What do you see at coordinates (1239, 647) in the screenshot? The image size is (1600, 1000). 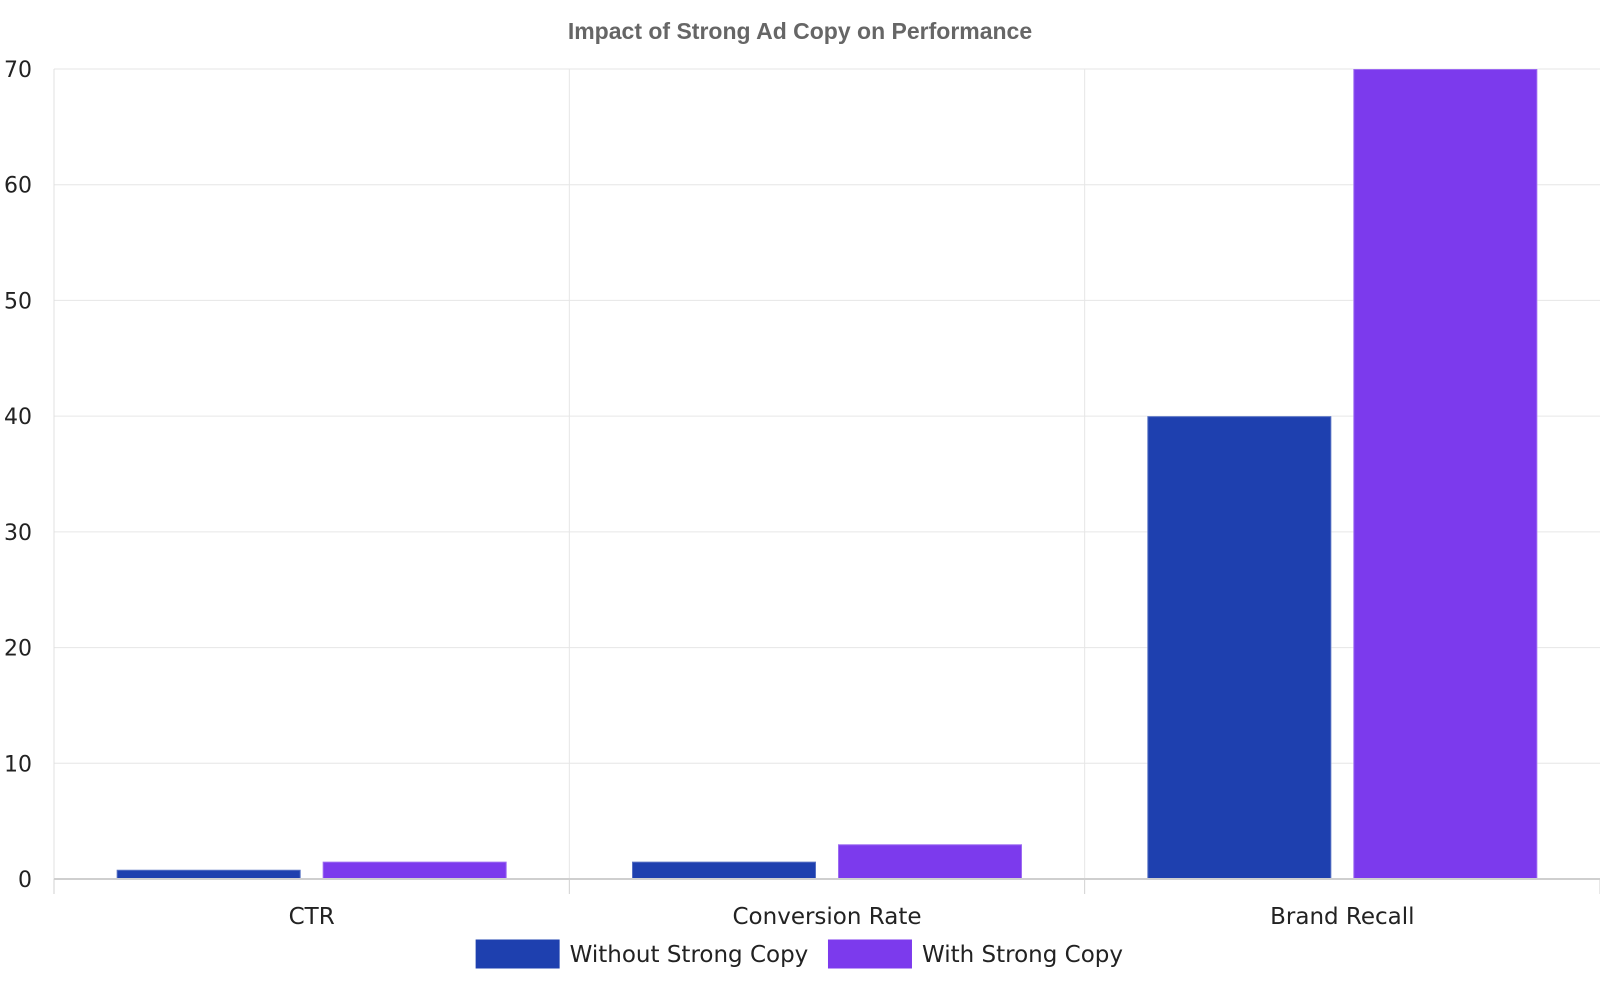 I see `bar-without-strong-copy-brand-recall` at bounding box center [1239, 647].